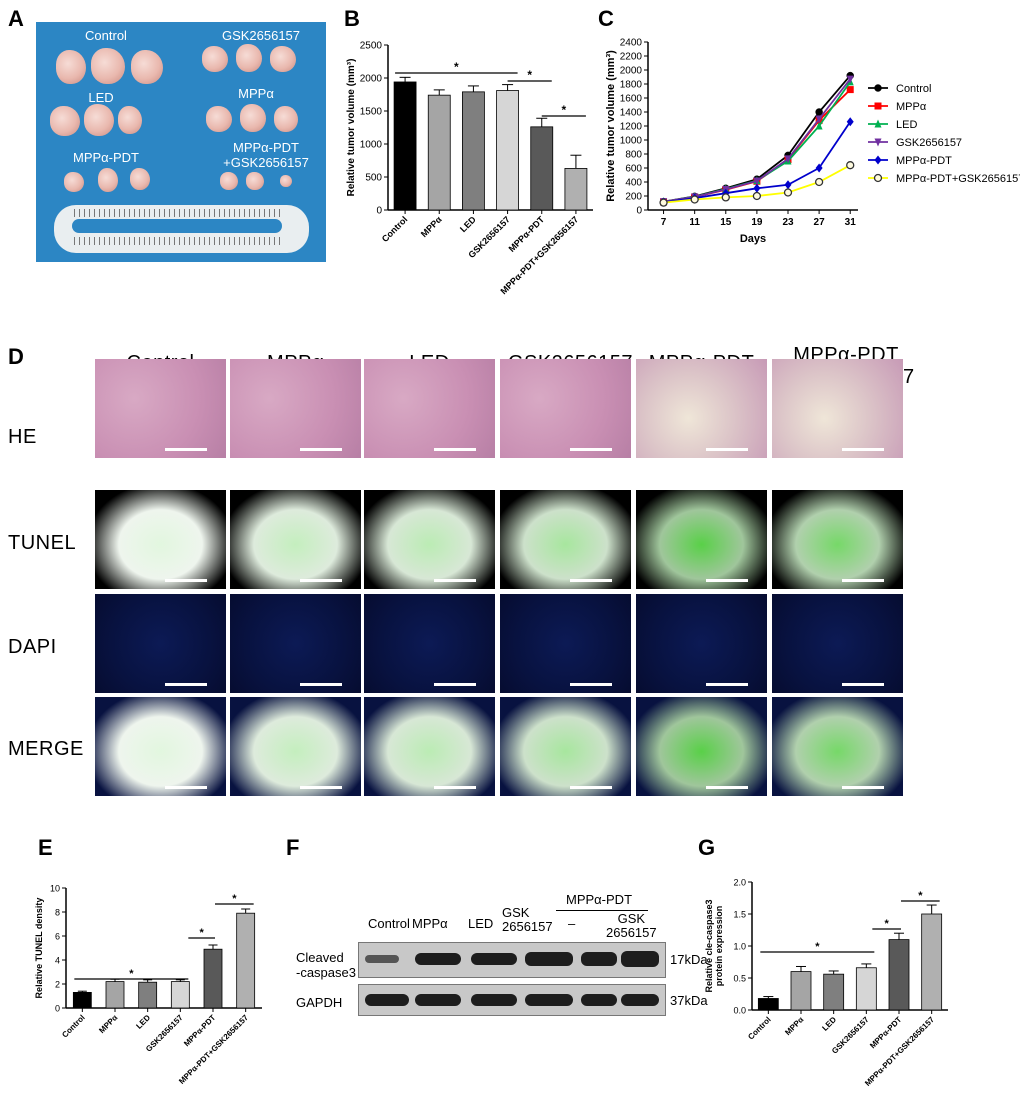  I want to click on western-group-line, so click(602, 910).